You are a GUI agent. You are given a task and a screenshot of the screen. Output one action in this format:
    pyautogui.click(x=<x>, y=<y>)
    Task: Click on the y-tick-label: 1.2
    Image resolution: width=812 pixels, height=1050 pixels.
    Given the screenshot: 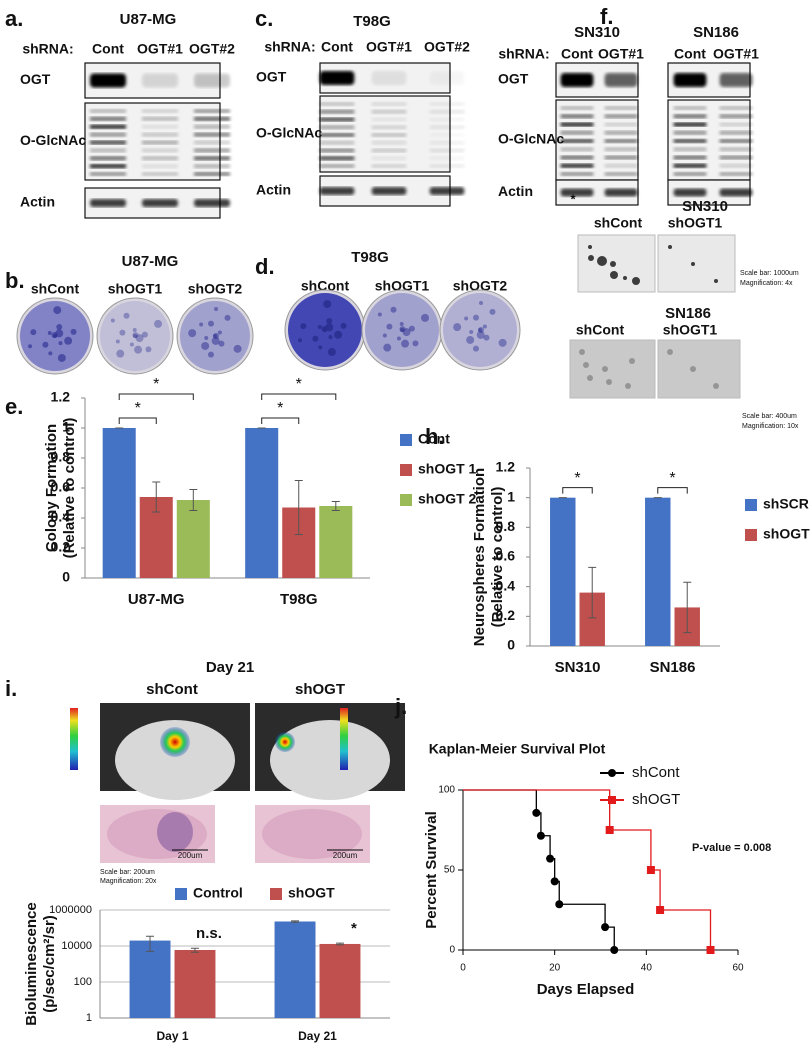 What is the action you would take?
    pyautogui.click(x=61, y=397)
    